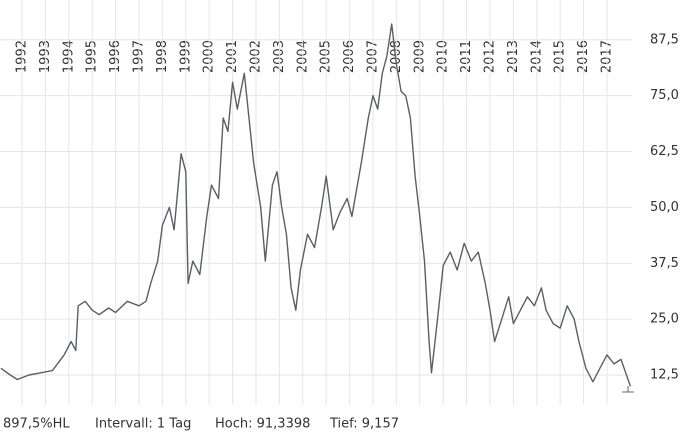  What do you see at coordinates (664, 207) in the screenshot?
I see `y-tick-label: 50,0` at bounding box center [664, 207].